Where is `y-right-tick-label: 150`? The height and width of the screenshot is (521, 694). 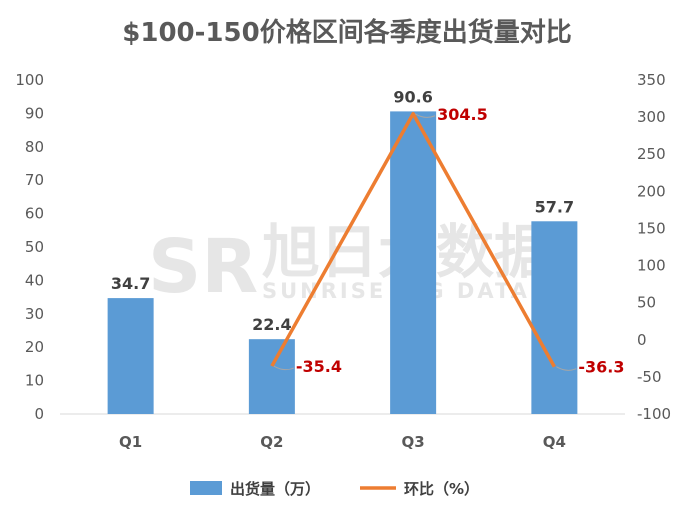 y-right-tick-label: 150 is located at coordinates (651, 228).